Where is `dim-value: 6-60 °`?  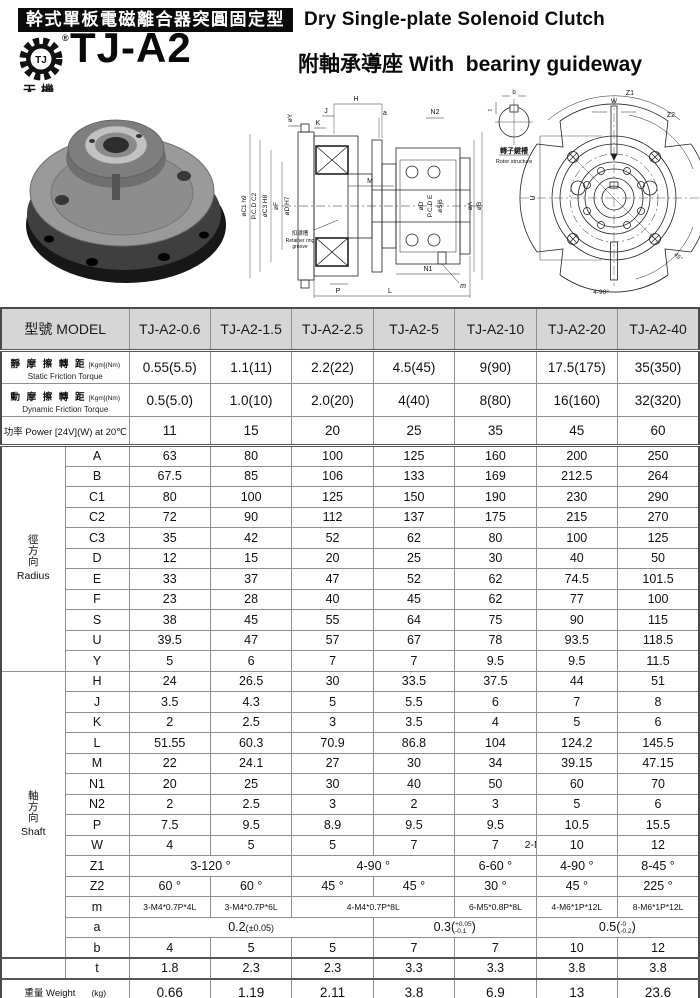
dim-value: 6-60 ° is located at coordinates (495, 866).